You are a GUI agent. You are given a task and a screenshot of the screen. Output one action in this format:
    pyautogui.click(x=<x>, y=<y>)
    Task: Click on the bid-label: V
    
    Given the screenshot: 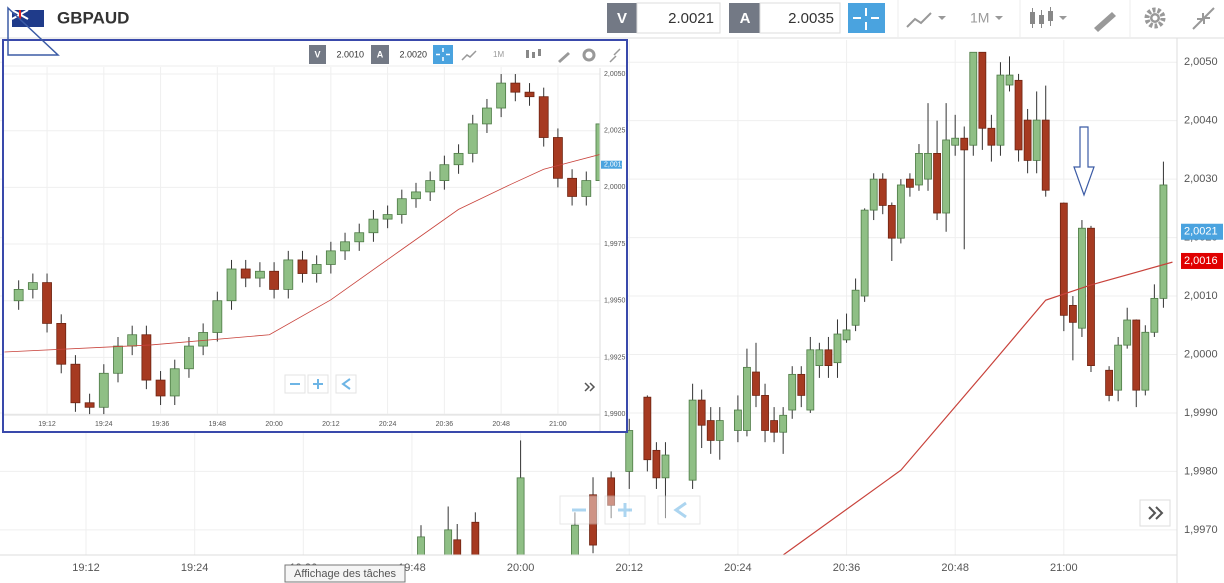 What is the action you would take?
    pyautogui.click(x=622, y=18)
    